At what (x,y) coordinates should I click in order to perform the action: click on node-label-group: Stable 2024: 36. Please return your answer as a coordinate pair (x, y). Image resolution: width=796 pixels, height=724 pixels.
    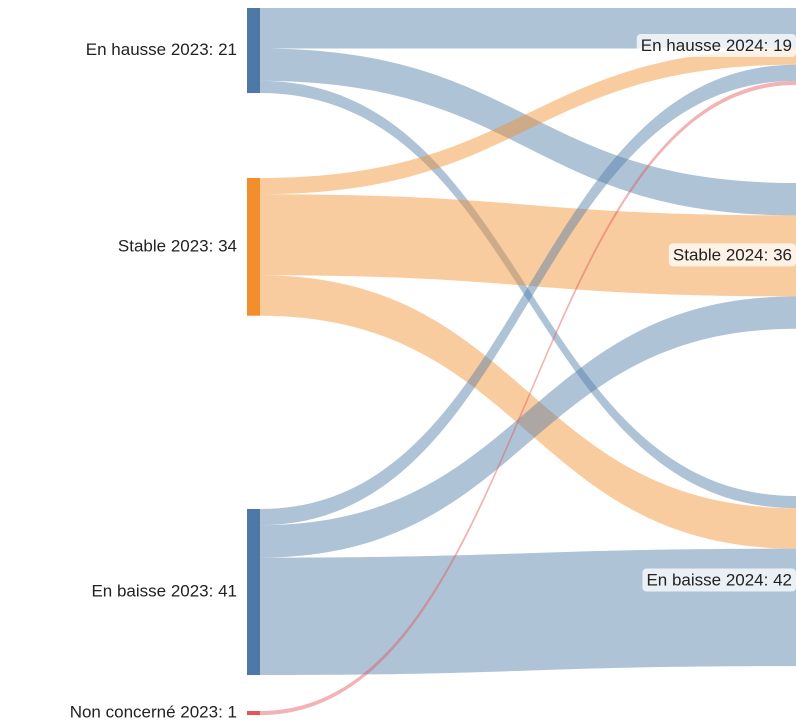
    Looking at the image, I should click on (732, 255).